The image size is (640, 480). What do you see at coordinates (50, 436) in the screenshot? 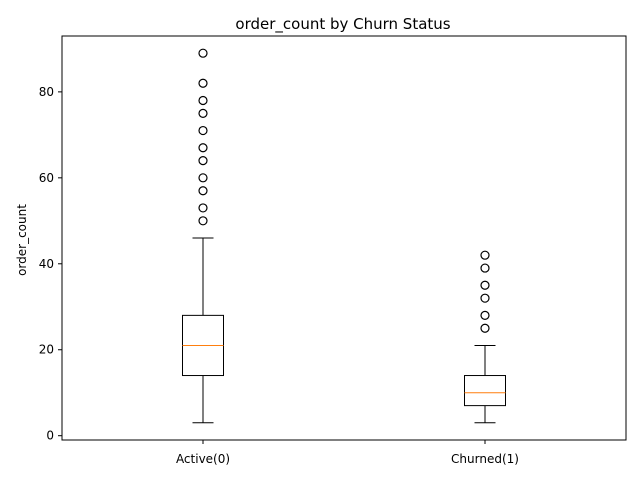
I see `y-tick-label: 0` at bounding box center [50, 436].